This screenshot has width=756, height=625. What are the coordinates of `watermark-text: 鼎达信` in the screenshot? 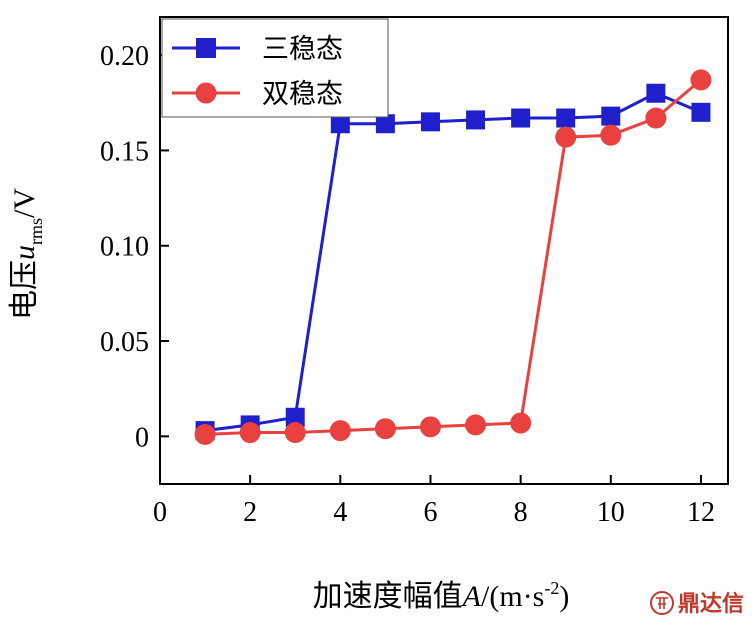 It's located at (711, 604).